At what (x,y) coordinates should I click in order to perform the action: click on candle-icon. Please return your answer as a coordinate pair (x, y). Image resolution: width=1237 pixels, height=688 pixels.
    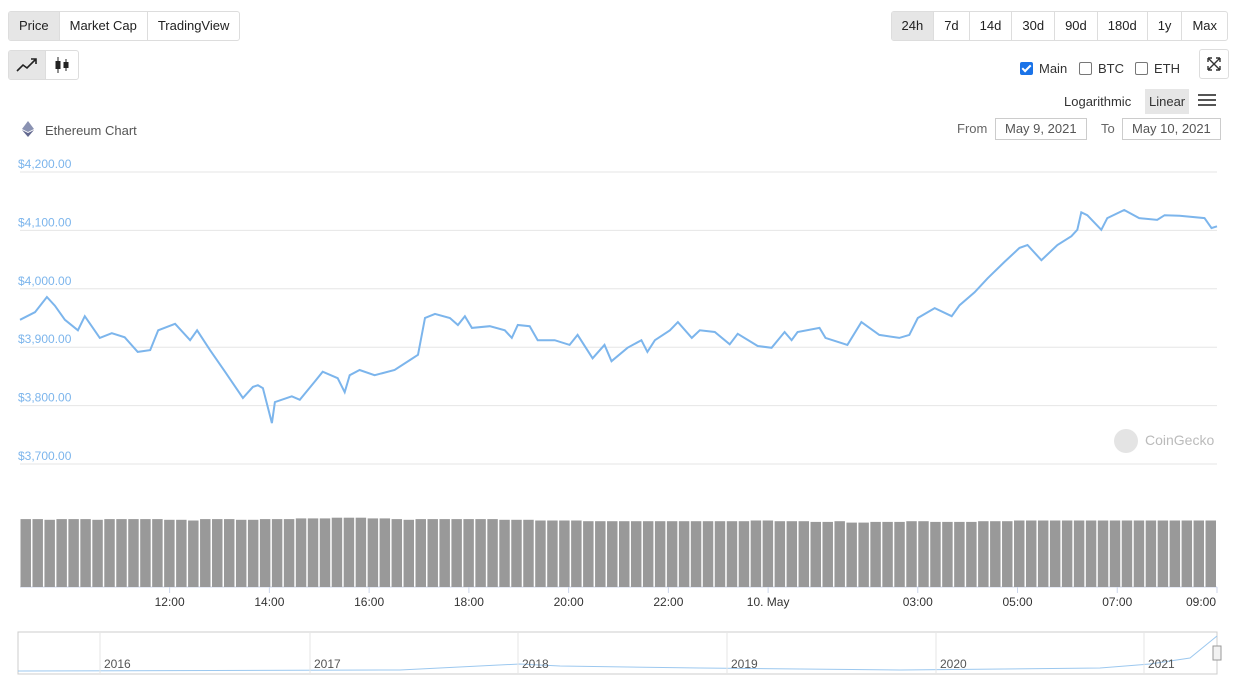
    Looking at the image, I should click on (62, 65).